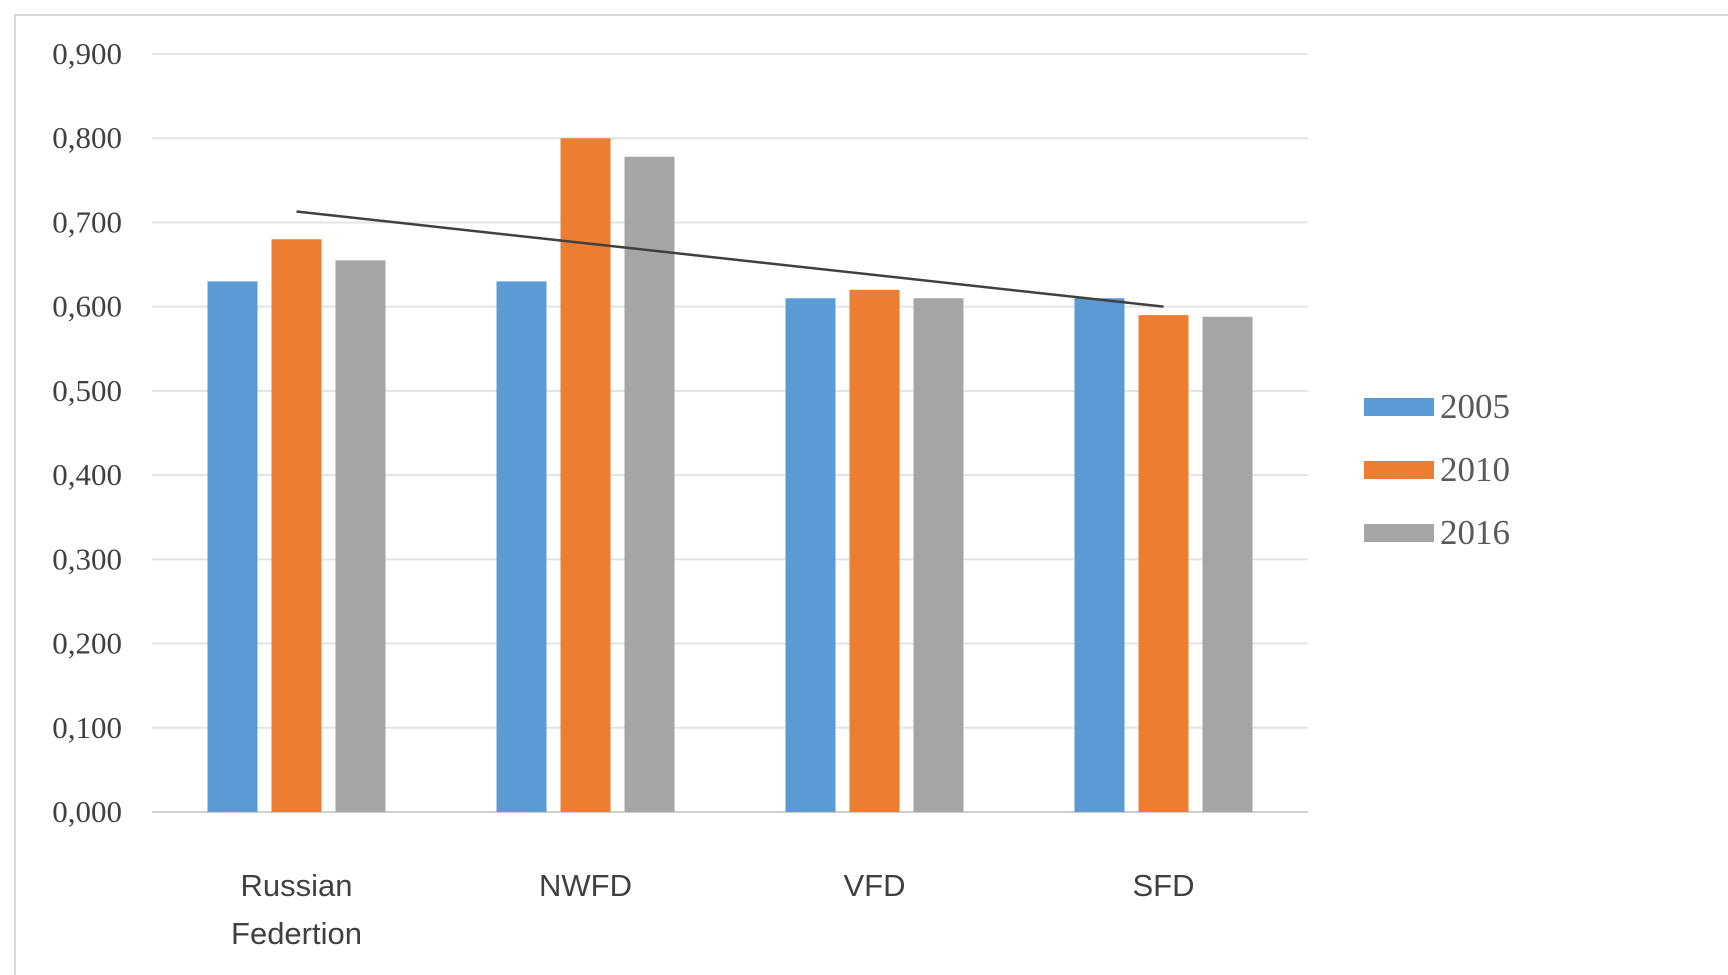 The width and height of the screenshot is (1728, 975). Describe the element at coordinates (1164, 885) in the screenshot. I see `x-category-label: SFD` at that location.